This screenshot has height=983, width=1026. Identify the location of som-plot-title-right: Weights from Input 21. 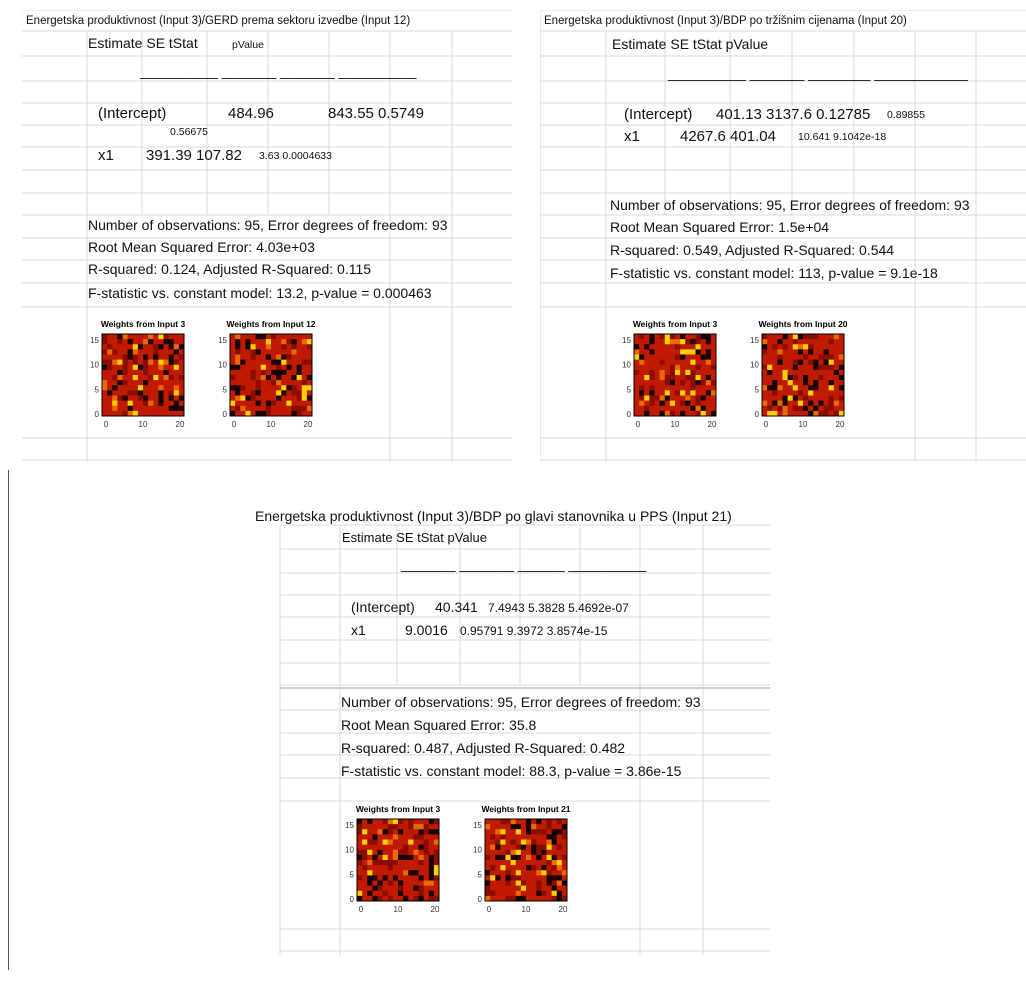
(525, 809).